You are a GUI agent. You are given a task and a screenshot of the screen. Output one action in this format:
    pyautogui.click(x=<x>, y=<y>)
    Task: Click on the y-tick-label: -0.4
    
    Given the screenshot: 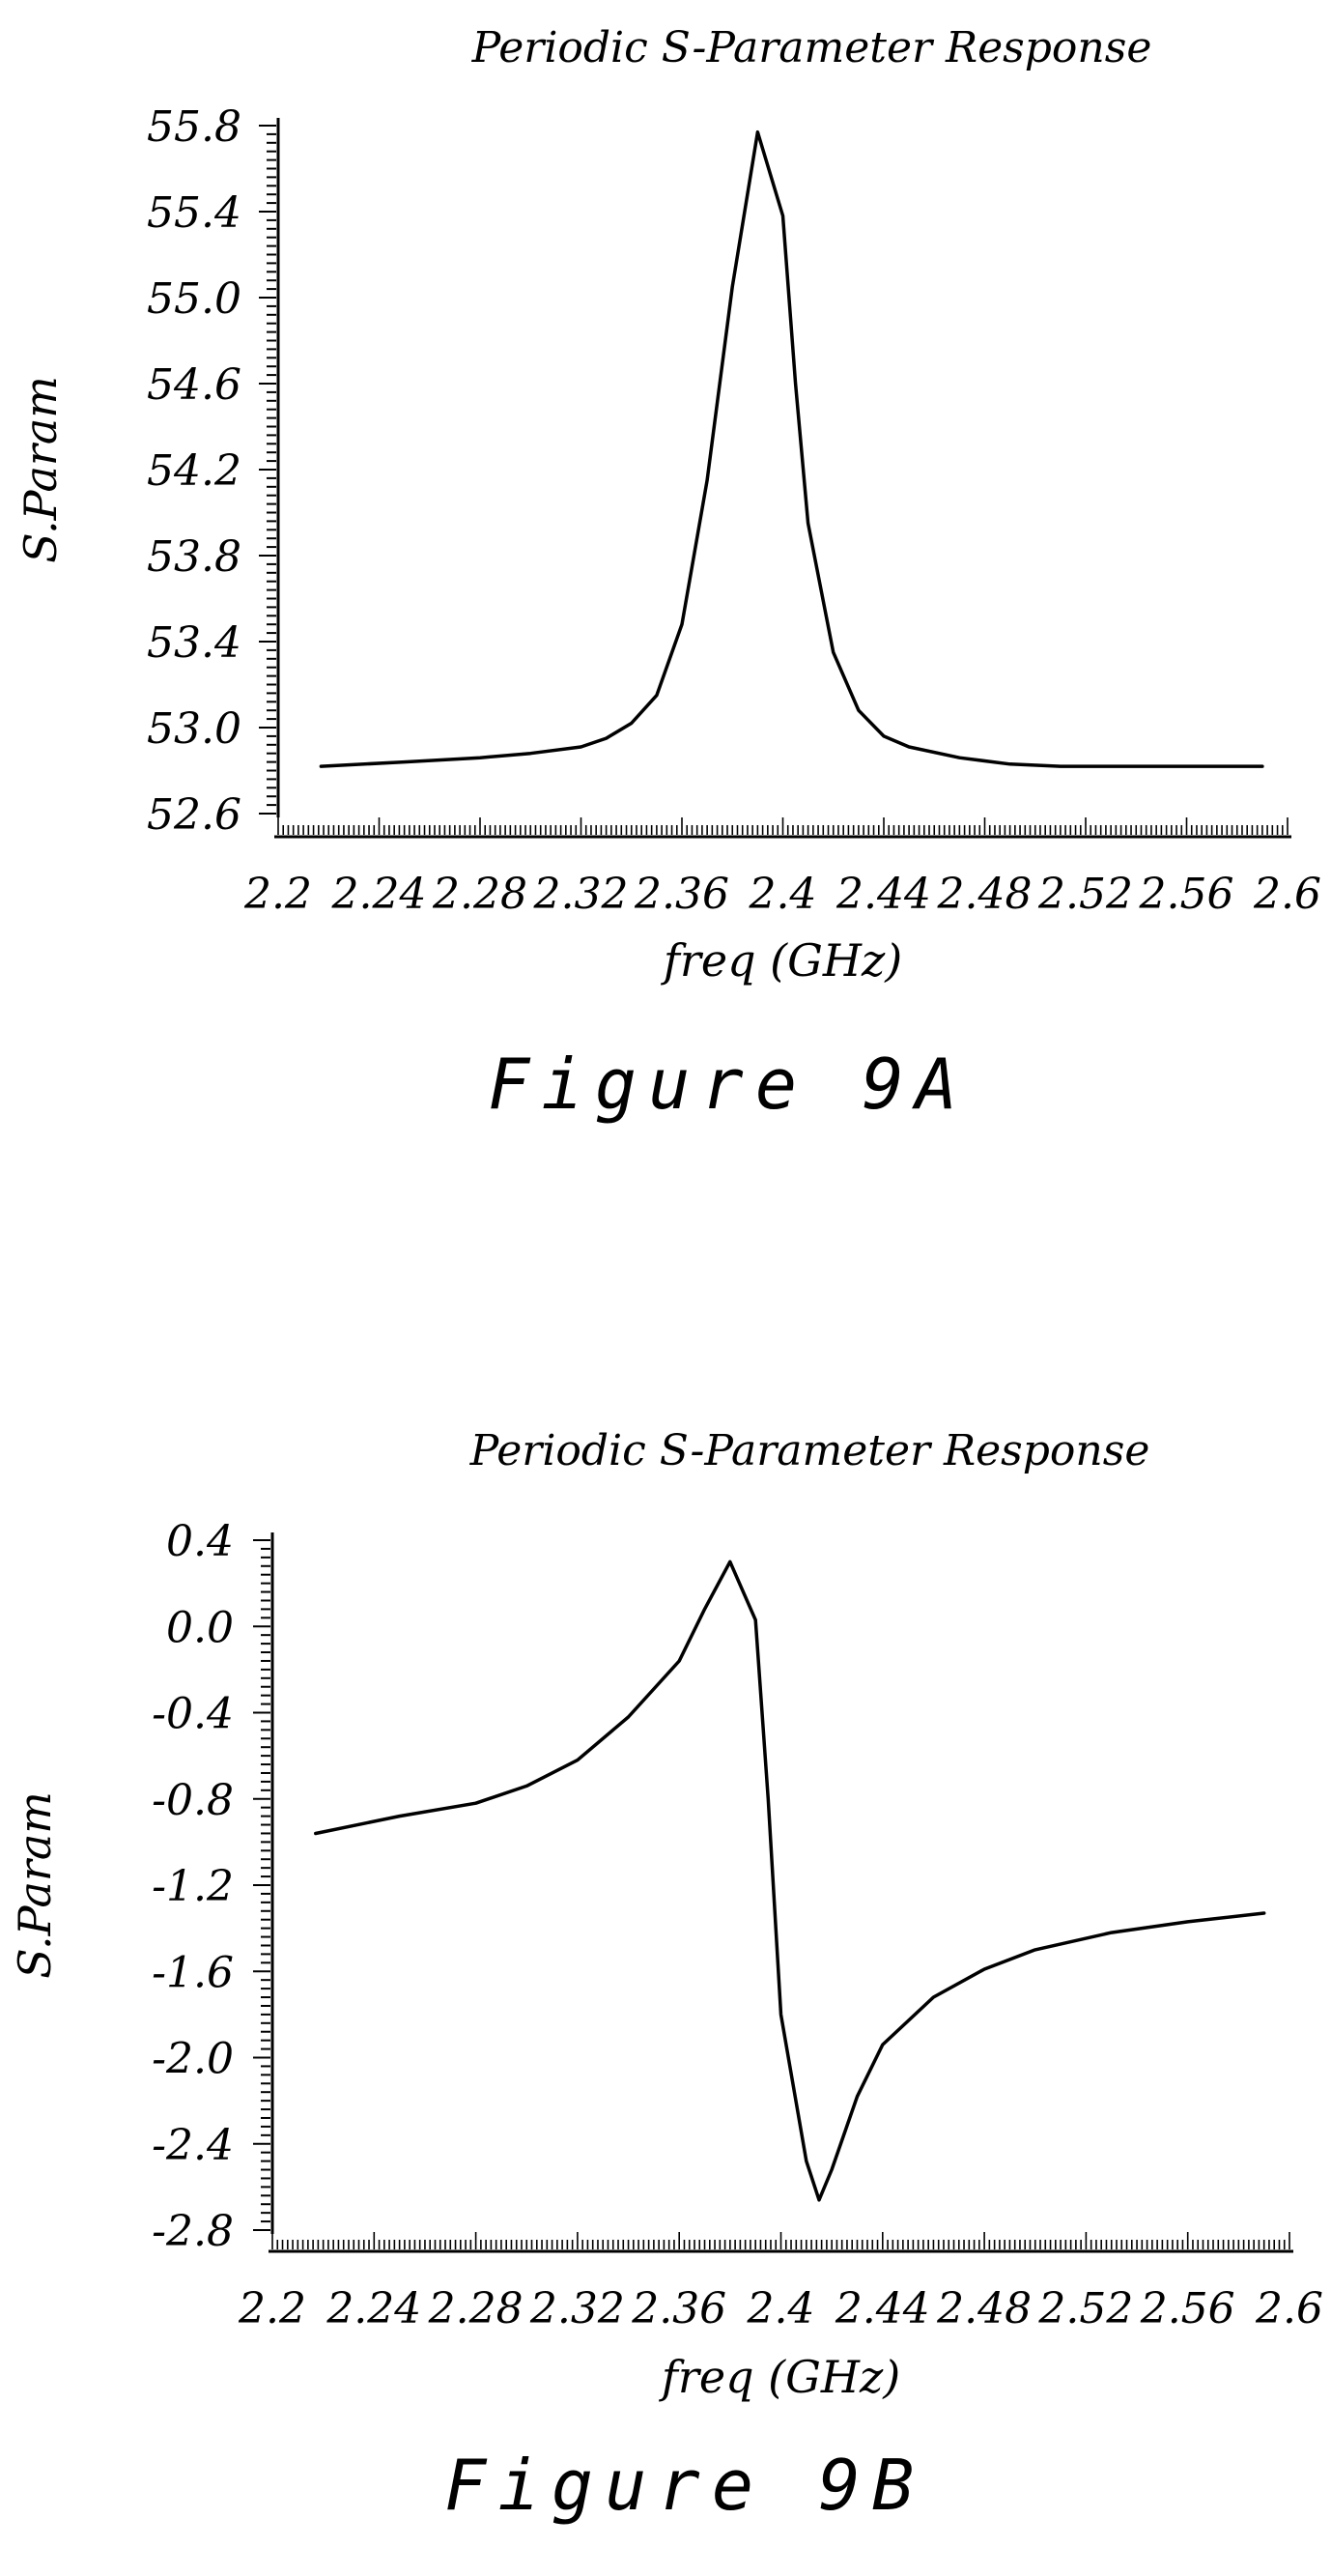 What is the action you would take?
    pyautogui.click(x=193, y=1715)
    